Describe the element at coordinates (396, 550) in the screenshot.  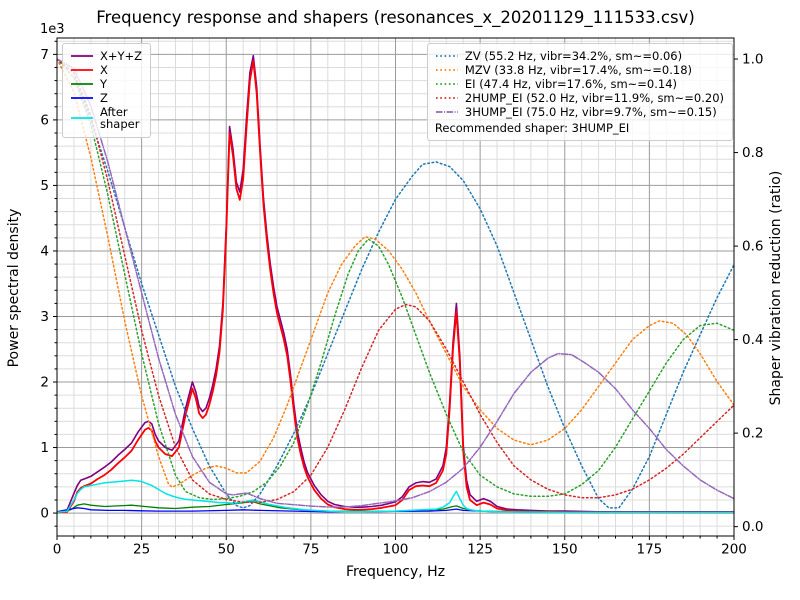
I see `tick-label-x: 100` at that location.